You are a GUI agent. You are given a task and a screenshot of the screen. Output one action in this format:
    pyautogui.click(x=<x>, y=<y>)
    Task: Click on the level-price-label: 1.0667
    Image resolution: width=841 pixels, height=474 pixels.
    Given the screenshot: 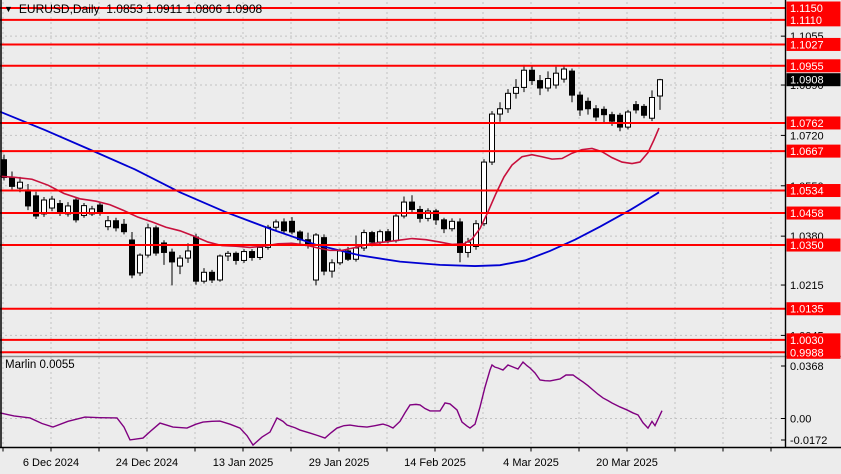 What is the action you would take?
    pyautogui.click(x=807, y=152)
    